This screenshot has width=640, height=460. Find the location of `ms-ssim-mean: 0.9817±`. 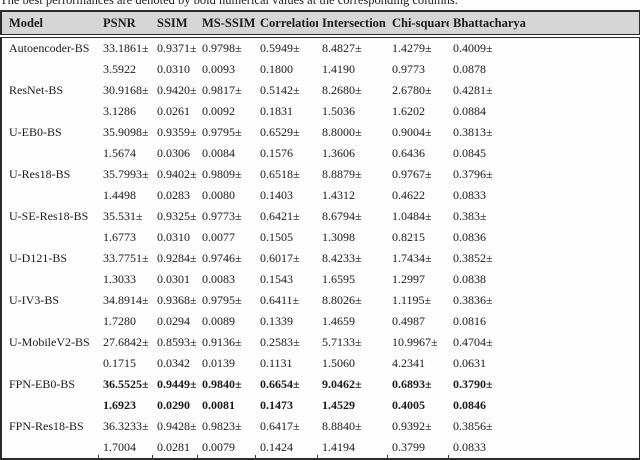

ms-ssim-mean: 0.9817± is located at coordinates (222, 90).